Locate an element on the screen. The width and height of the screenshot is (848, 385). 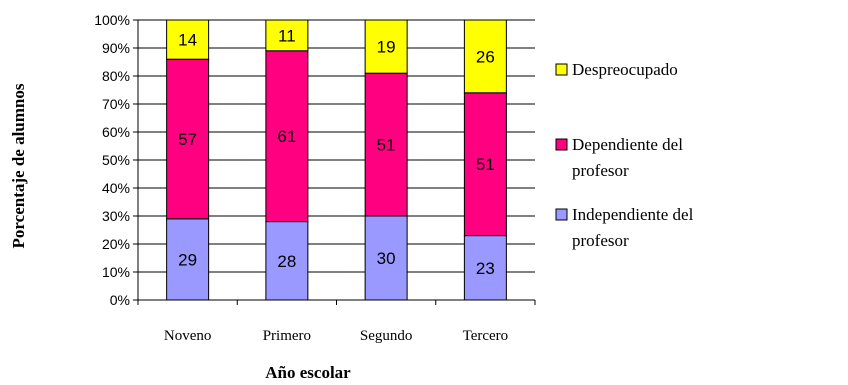
x-tick-label: Noveno is located at coordinates (188, 336).